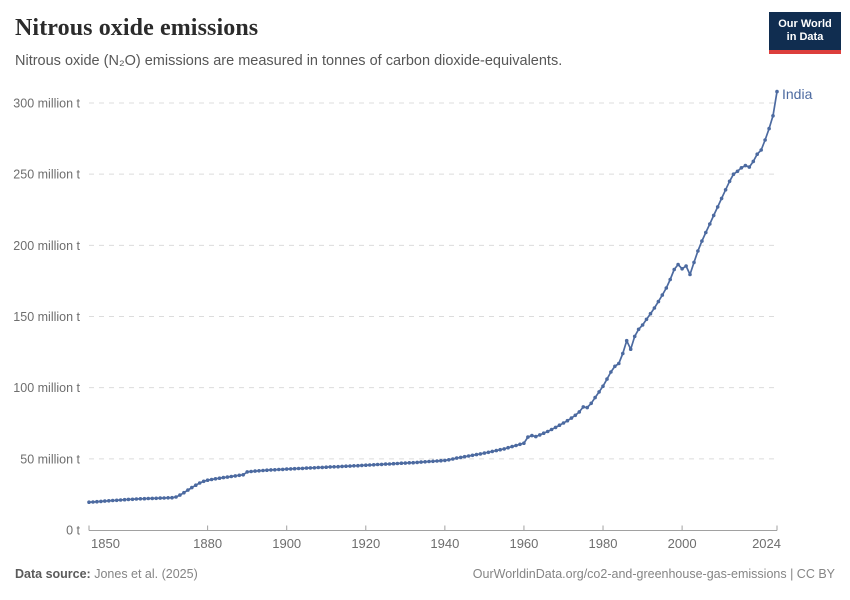  I want to click on data-point-2015, so click(741, 168).